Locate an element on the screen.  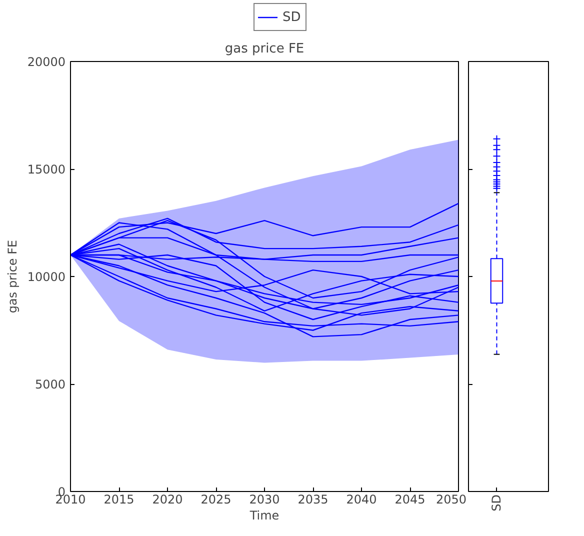
x-tick-label: SD is located at coordinates (497, 503).